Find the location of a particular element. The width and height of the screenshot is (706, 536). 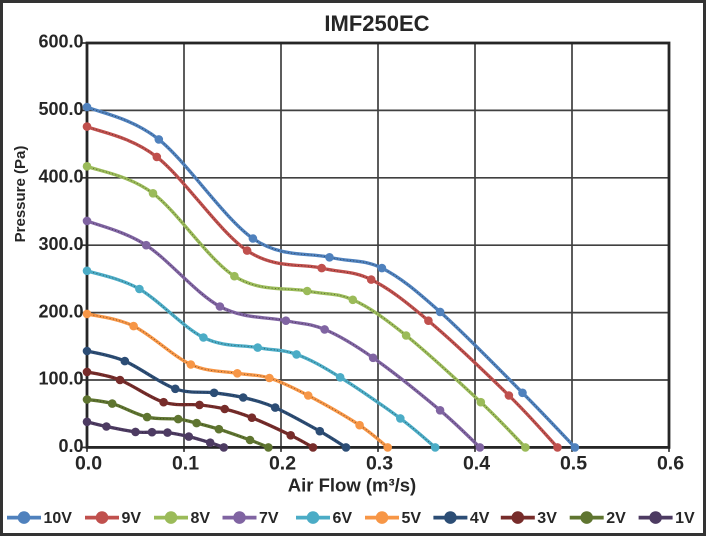

svg-text: Pressure (Pa) is located at coordinates (20, 194).